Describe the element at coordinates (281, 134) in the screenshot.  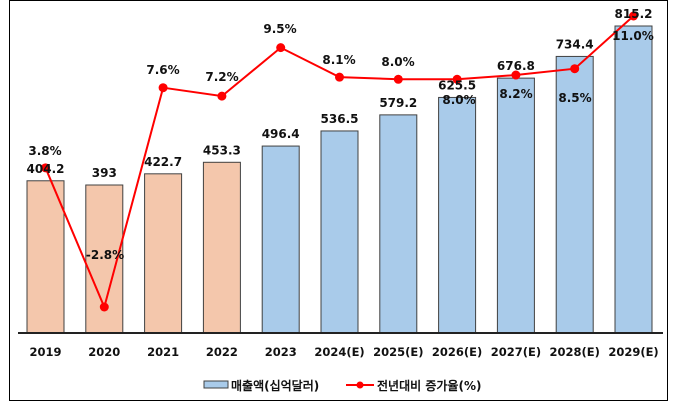
I see `bar-value-label: 496.4` at that location.